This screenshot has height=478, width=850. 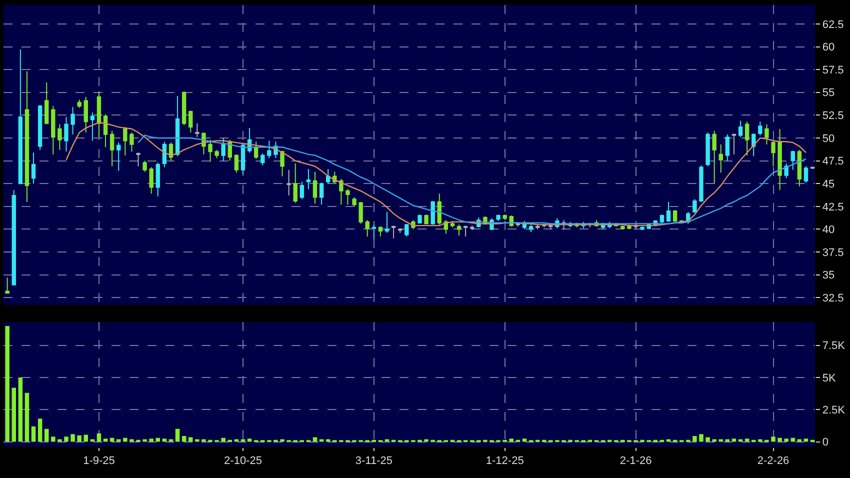 What do you see at coordinates (825, 442) in the screenshot?
I see `y-tick-label: 0` at bounding box center [825, 442].